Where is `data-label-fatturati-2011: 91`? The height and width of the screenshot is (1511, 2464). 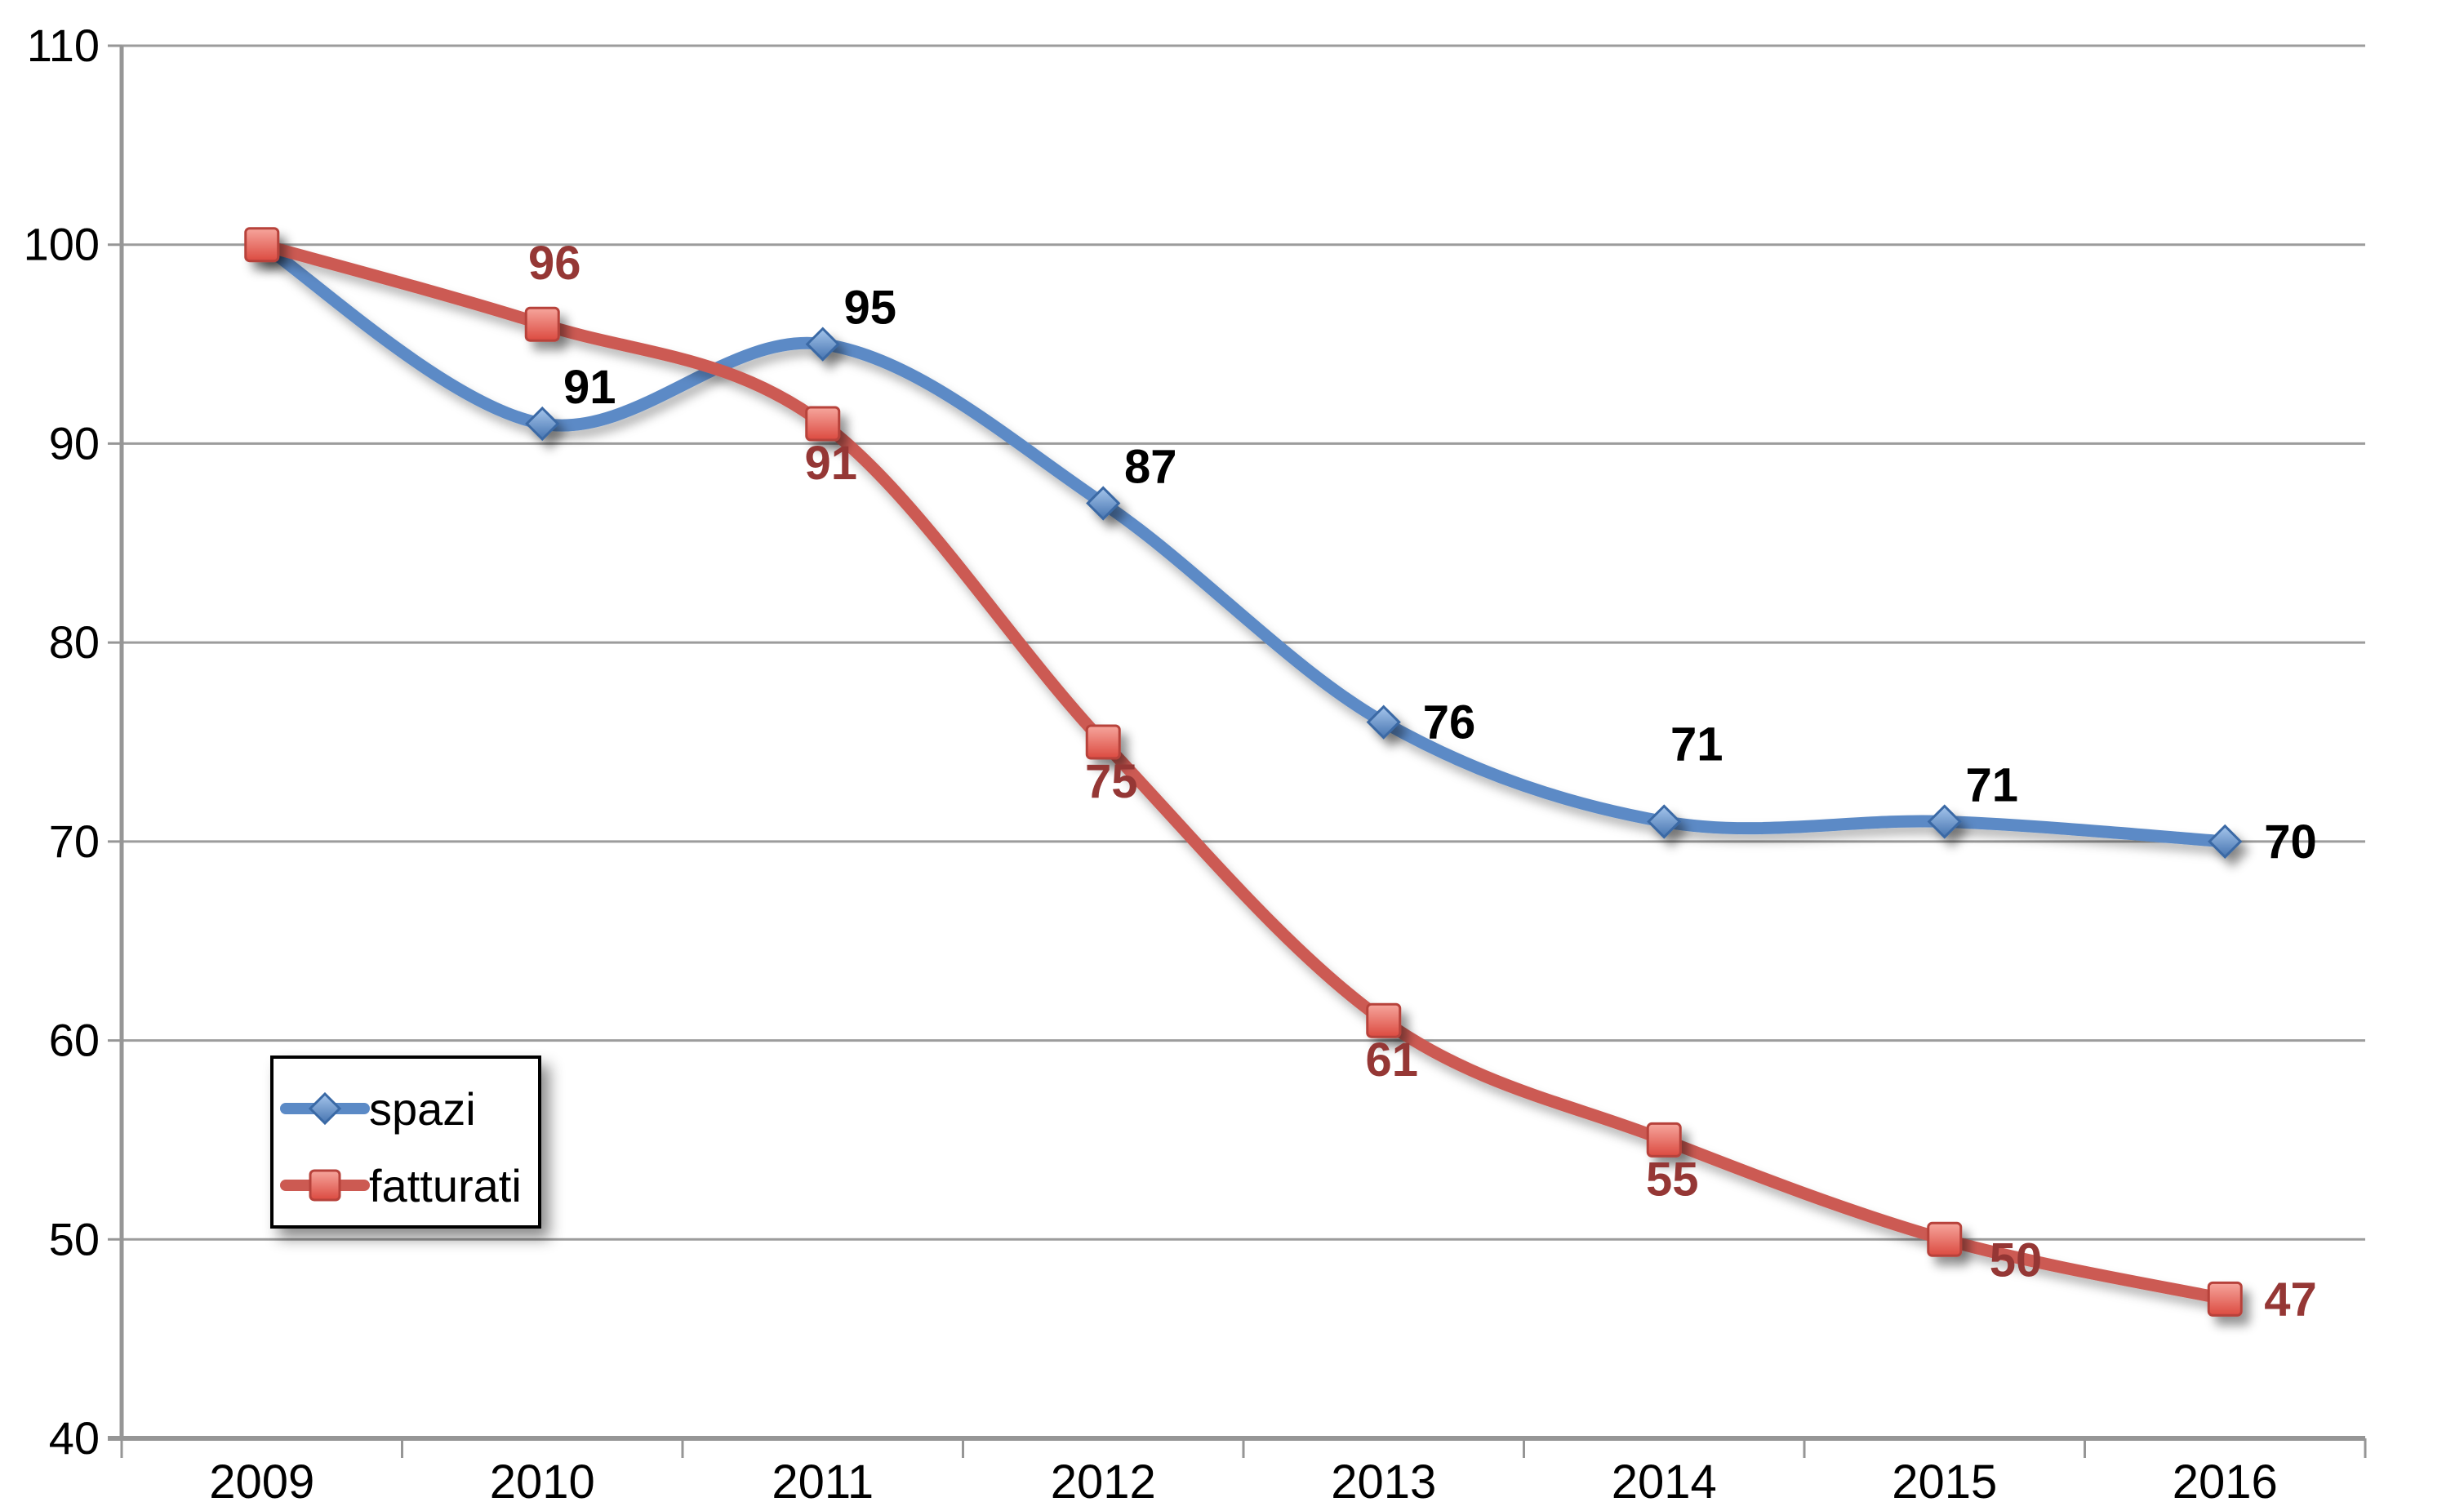 data-label-fatturati-2011: 91 is located at coordinates (831, 463).